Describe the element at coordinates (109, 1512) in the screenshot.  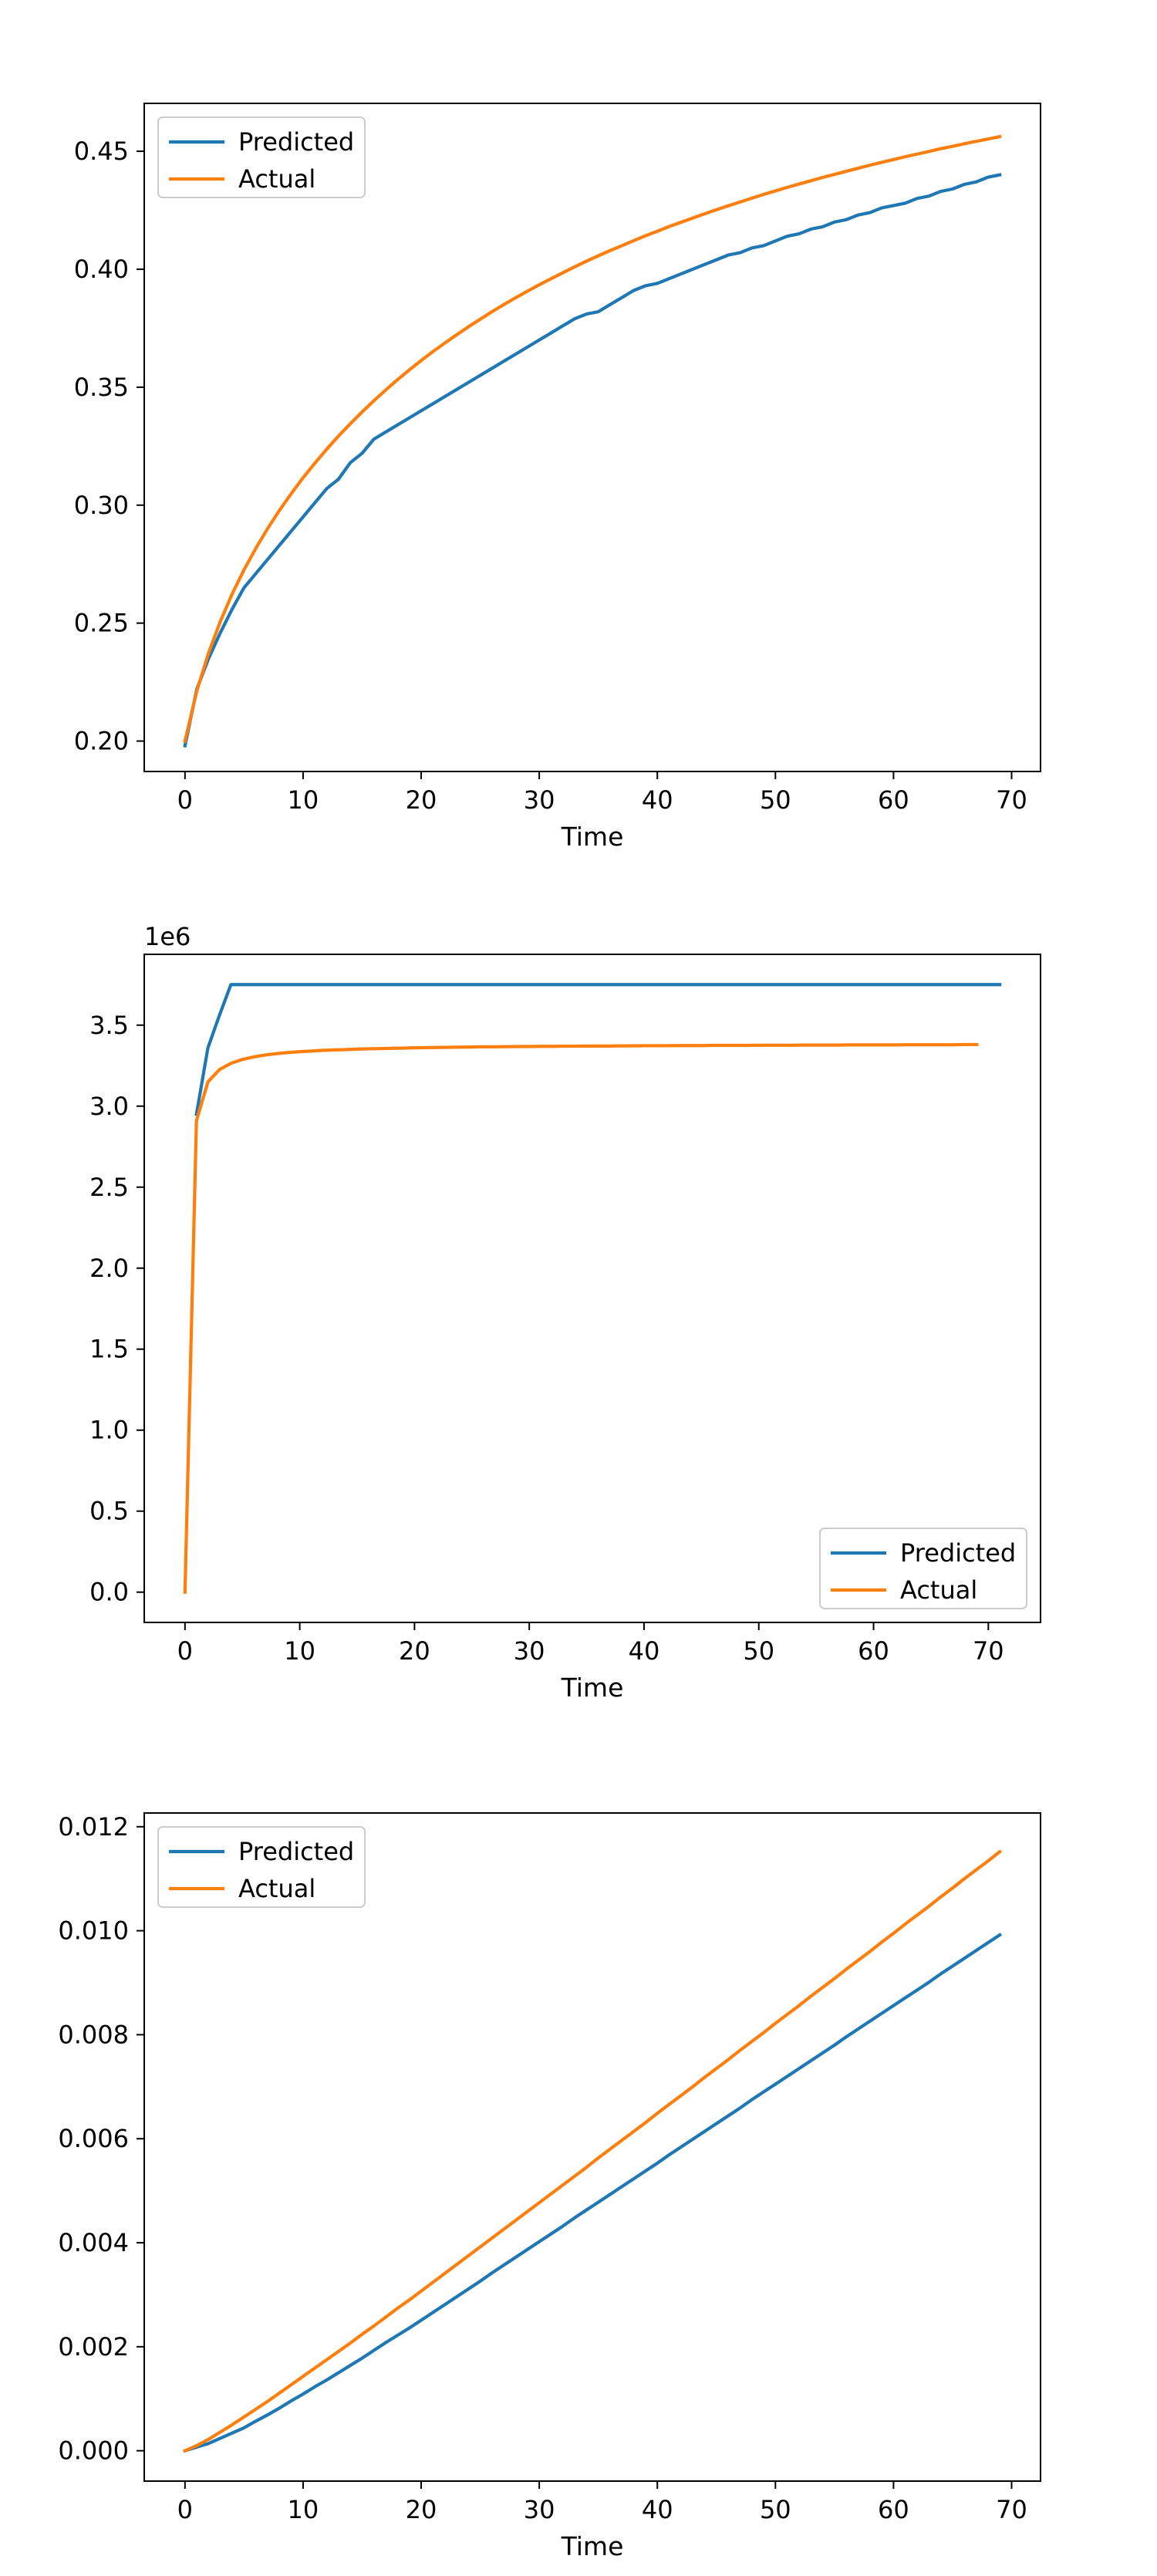
I see `y-tick-label: 0.5` at that location.